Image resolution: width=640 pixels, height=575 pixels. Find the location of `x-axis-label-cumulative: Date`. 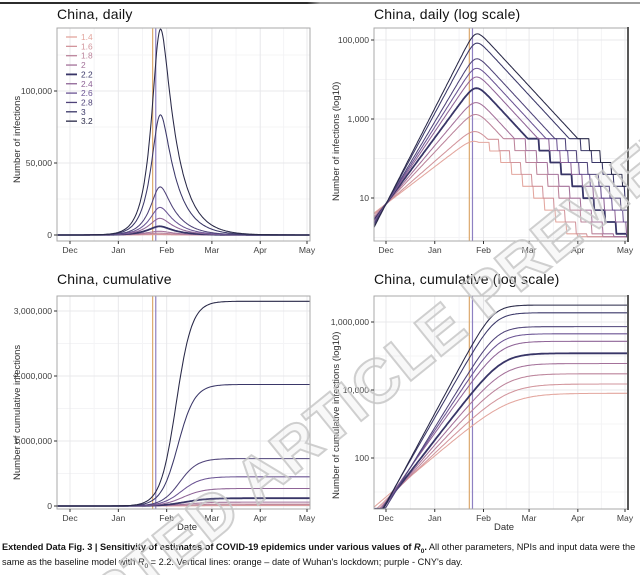

x-axis-label-cumulative: Date is located at coordinates (187, 527).